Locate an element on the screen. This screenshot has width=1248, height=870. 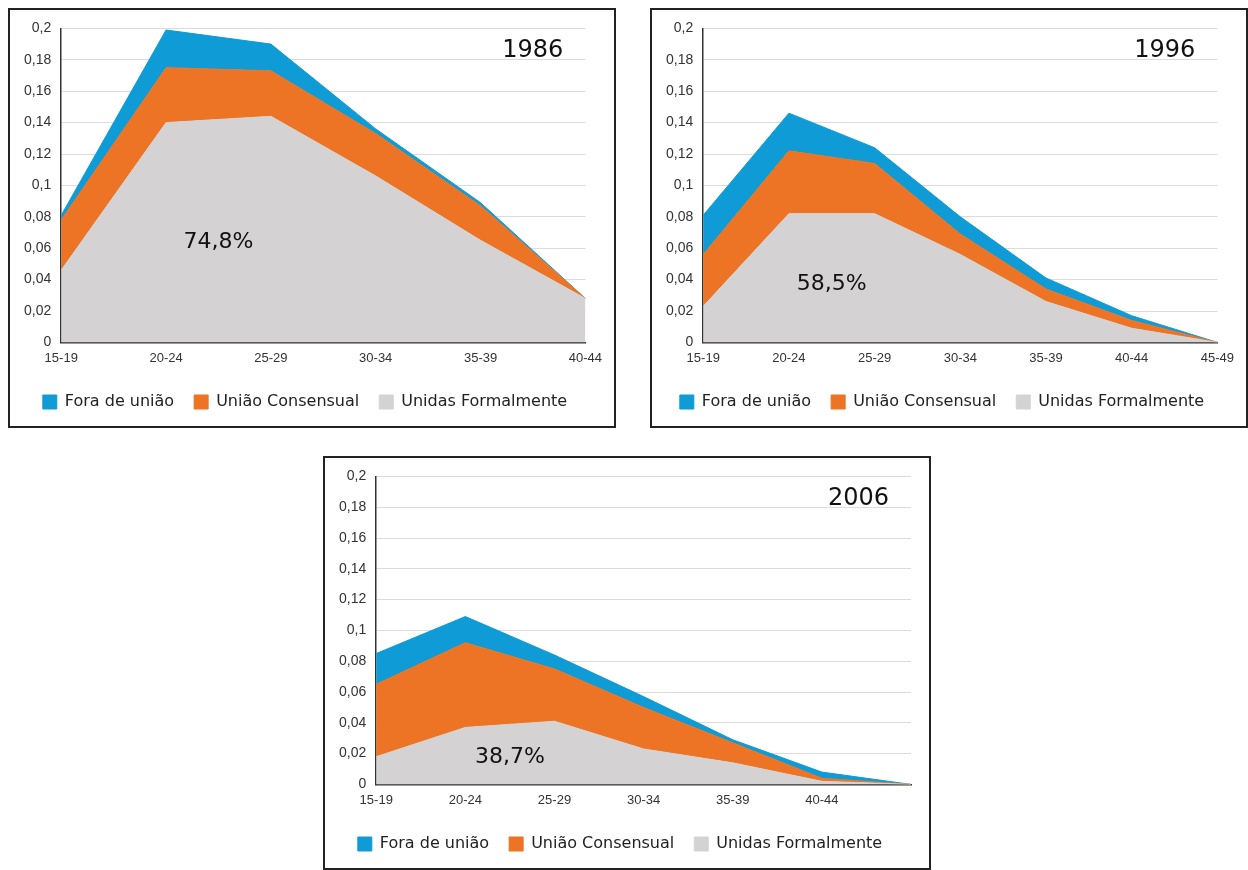
chart-title: 1986 is located at coordinates (533, 48).